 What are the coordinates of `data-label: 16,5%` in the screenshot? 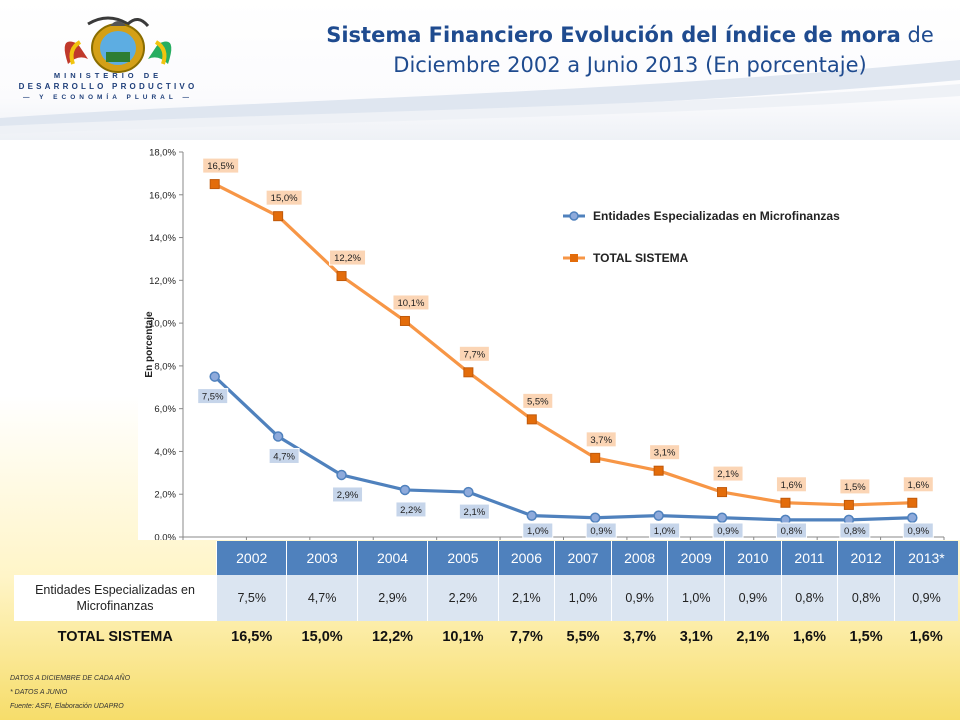 It's located at (220, 166).